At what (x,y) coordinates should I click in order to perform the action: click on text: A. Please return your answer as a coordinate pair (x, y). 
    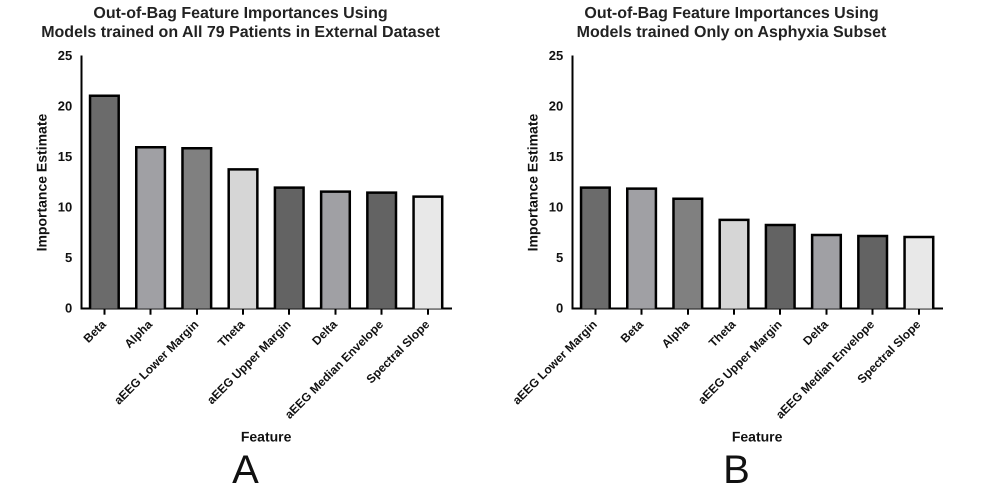
    Looking at the image, I should click on (245, 470).